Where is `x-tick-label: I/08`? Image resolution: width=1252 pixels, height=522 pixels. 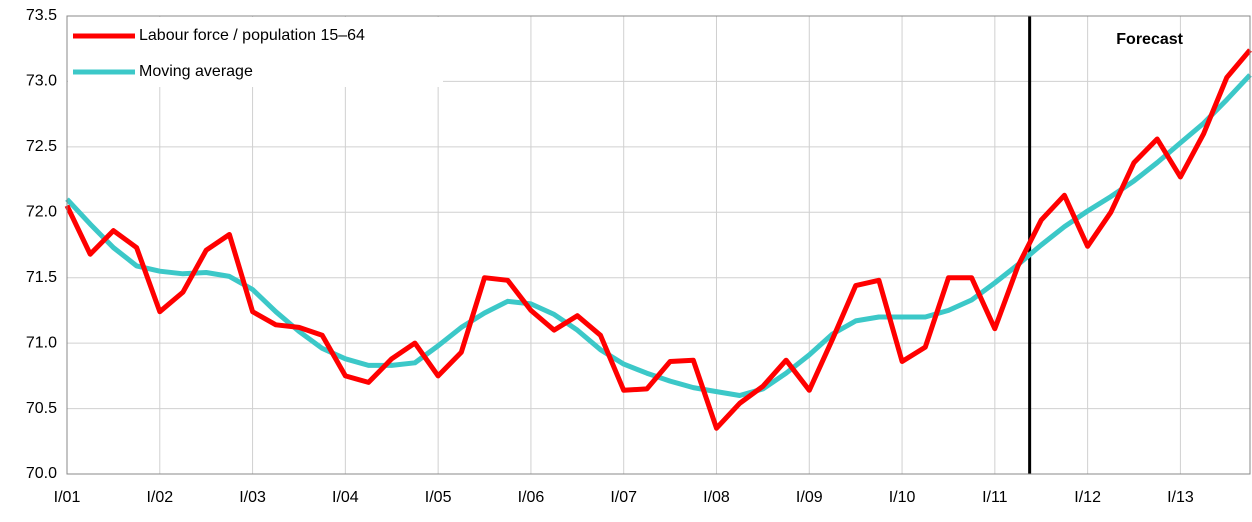 x-tick-label: I/08 is located at coordinates (716, 497).